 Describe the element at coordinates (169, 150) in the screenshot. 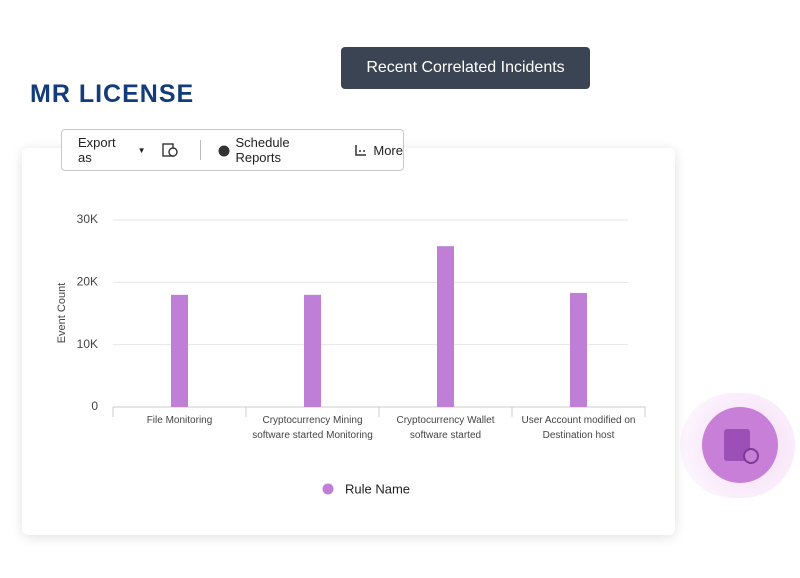

I see `export-icon` at that location.